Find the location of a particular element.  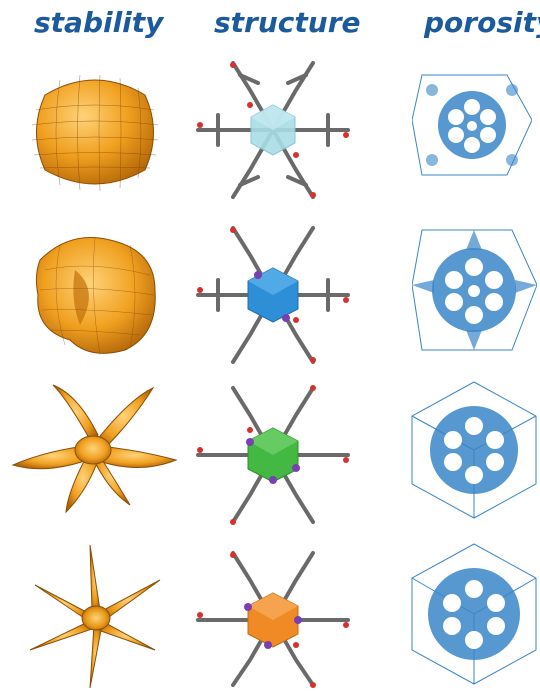

column-header-porosity: porosity is located at coordinates (482, 22).